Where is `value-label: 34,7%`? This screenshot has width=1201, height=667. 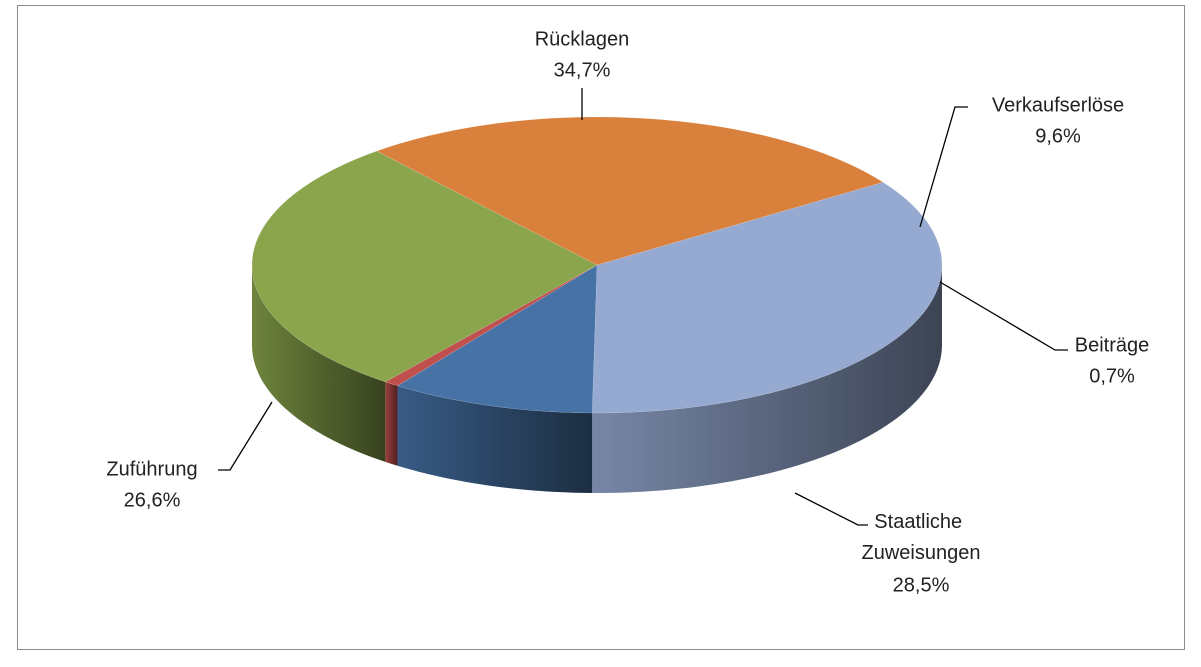 value-label: 34,7% is located at coordinates (582, 70).